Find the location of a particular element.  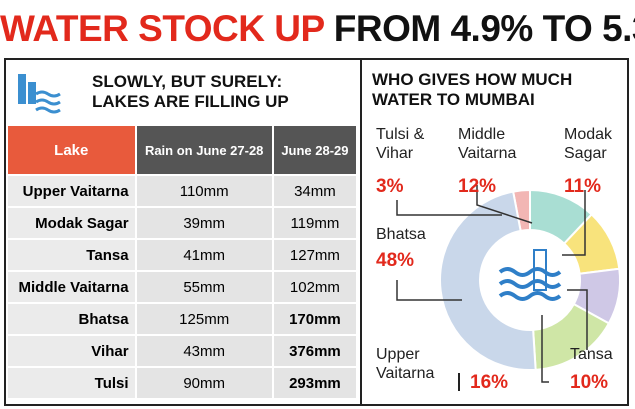

table-cell: 127mm is located at coordinates (315, 255).